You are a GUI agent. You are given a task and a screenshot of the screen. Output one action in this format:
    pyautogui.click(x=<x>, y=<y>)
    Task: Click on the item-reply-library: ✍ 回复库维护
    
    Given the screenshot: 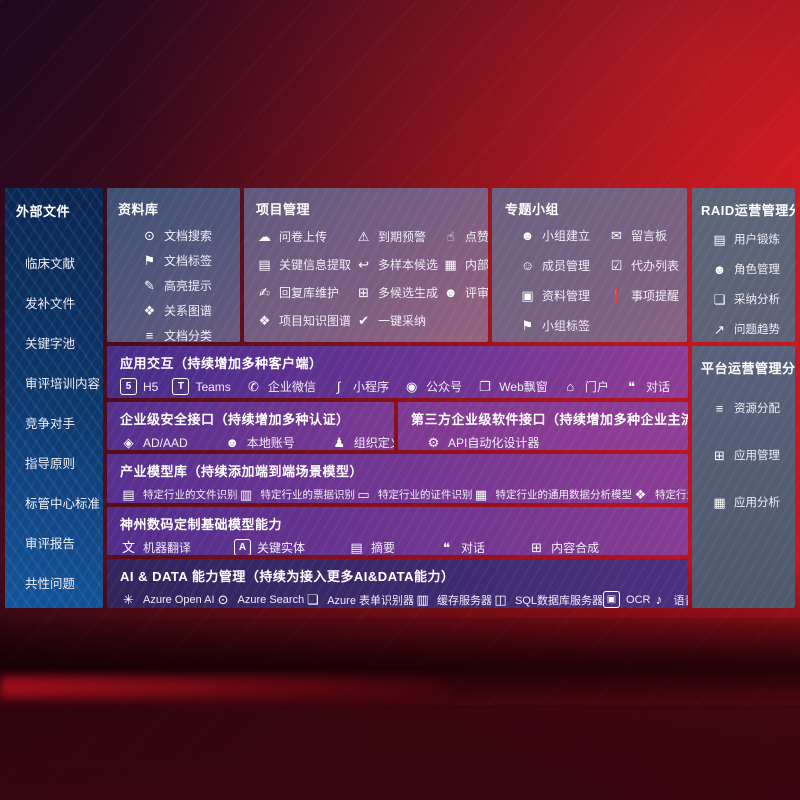 What is the action you would take?
    pyautogui.click(x=303, y=292)
    